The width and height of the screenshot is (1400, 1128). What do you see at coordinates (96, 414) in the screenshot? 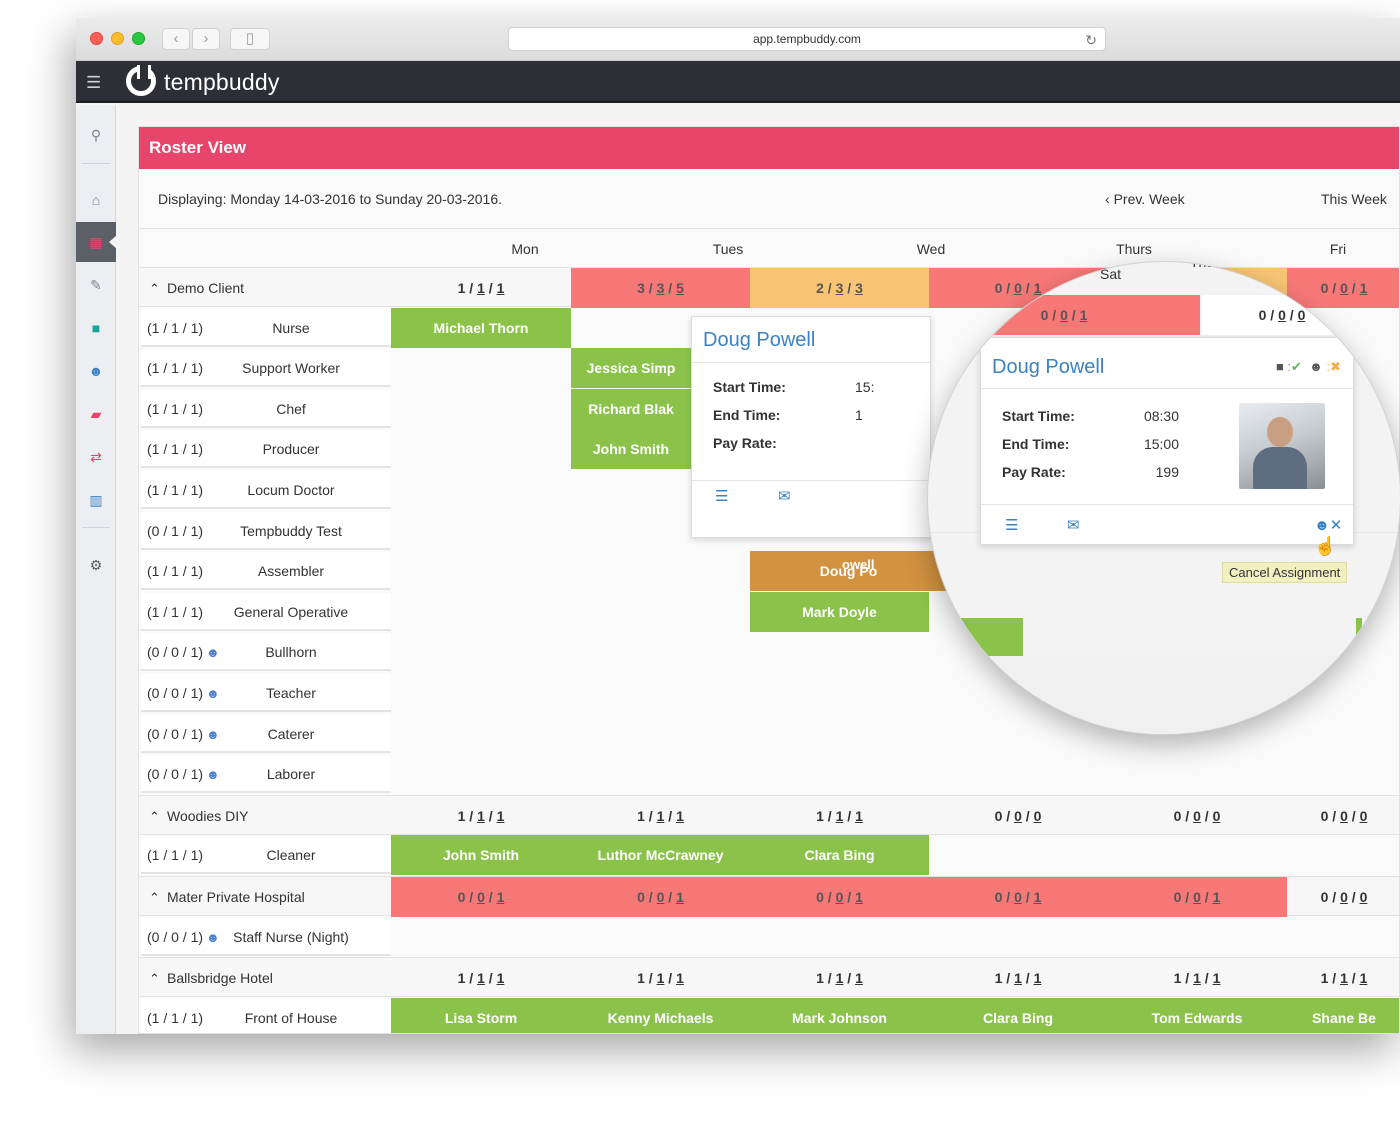
I see `book-icon: ▰` at bounding box center [96, 414].